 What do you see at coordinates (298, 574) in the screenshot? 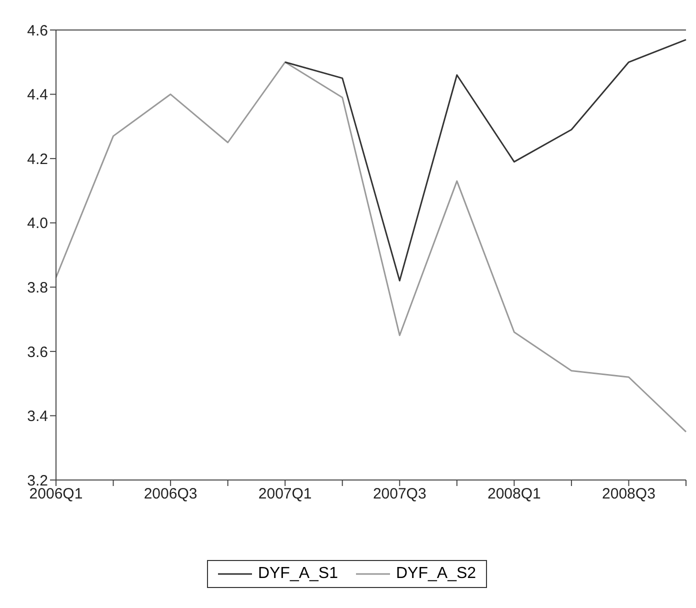
I see `legend-label: DYF_A_S1` at bounding box center [298, 574].